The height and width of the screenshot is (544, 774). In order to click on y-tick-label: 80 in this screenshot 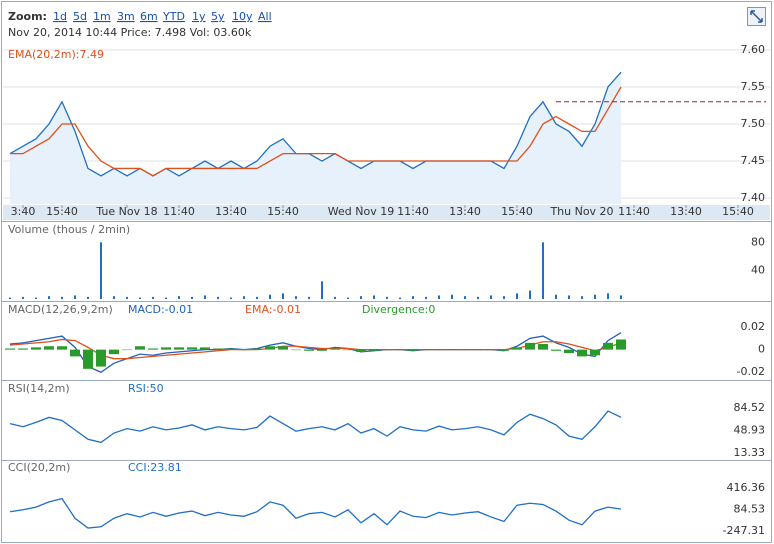, I will do `click(758, 241)`.